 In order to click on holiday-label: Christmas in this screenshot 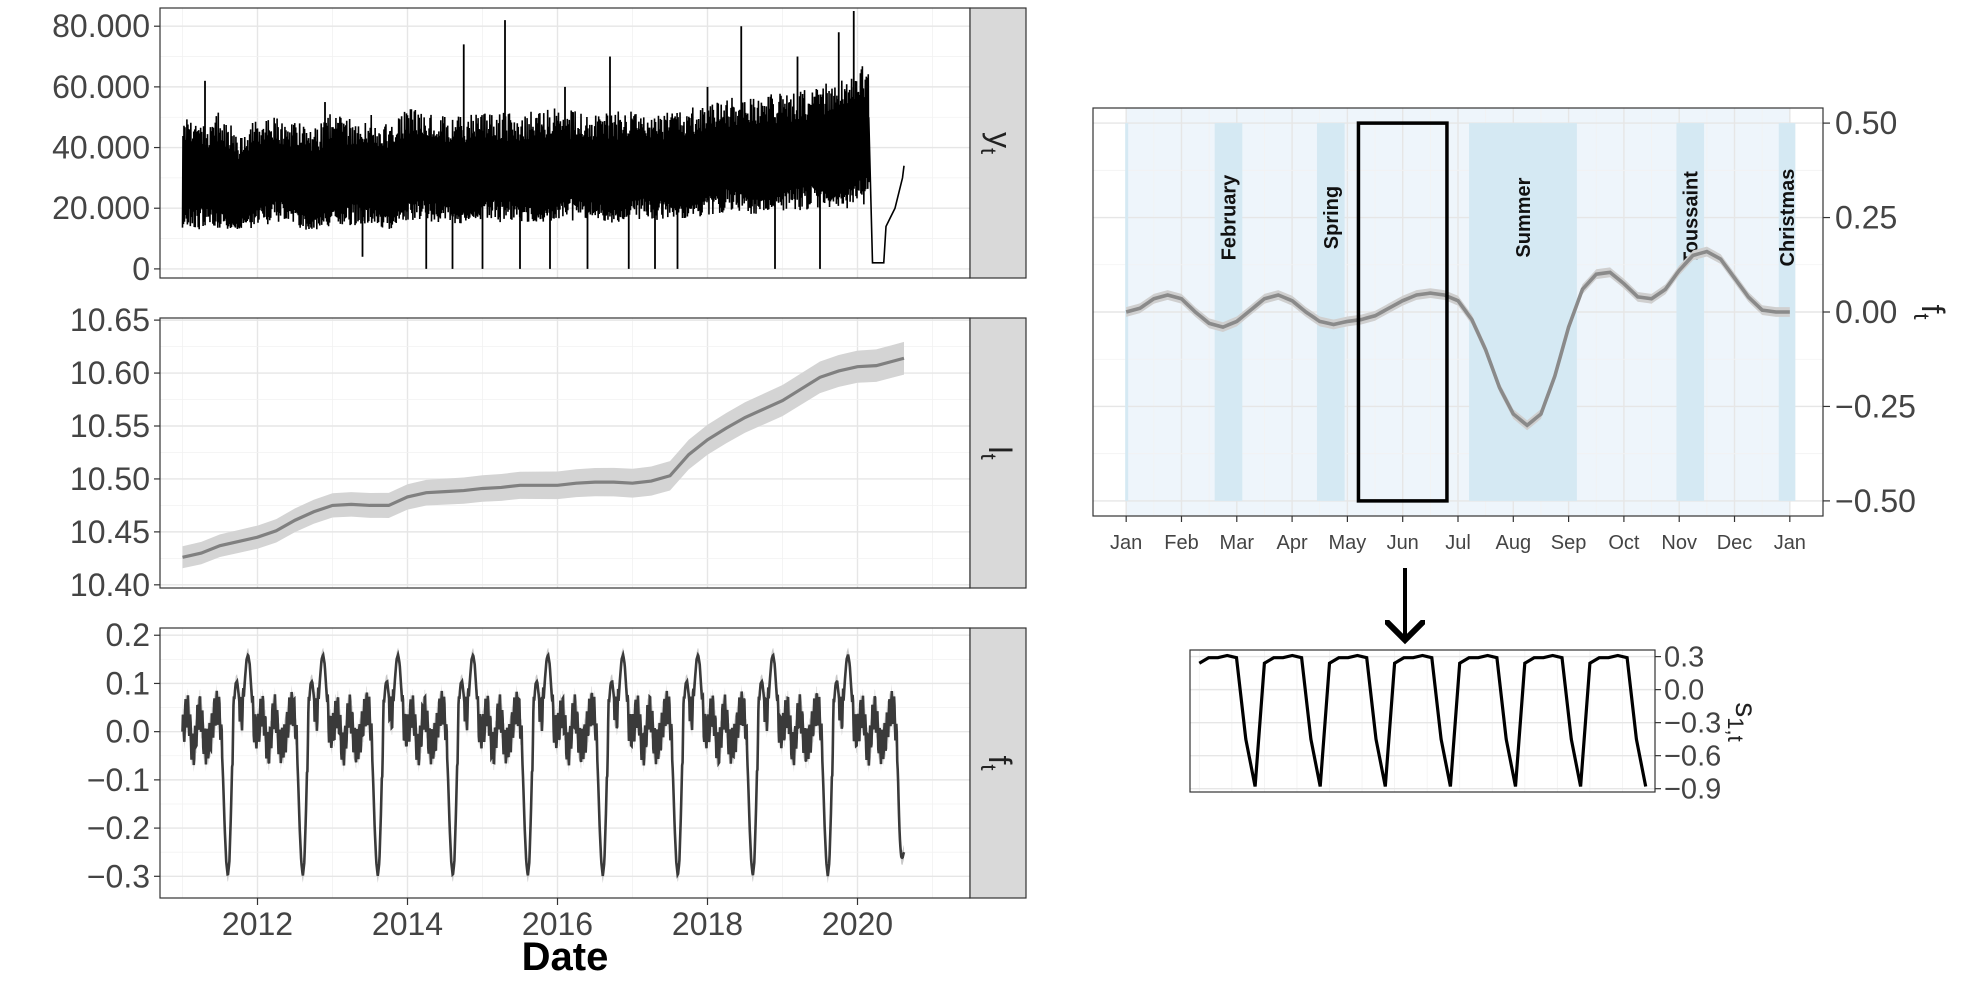, I will do `click(1788, 218)`.